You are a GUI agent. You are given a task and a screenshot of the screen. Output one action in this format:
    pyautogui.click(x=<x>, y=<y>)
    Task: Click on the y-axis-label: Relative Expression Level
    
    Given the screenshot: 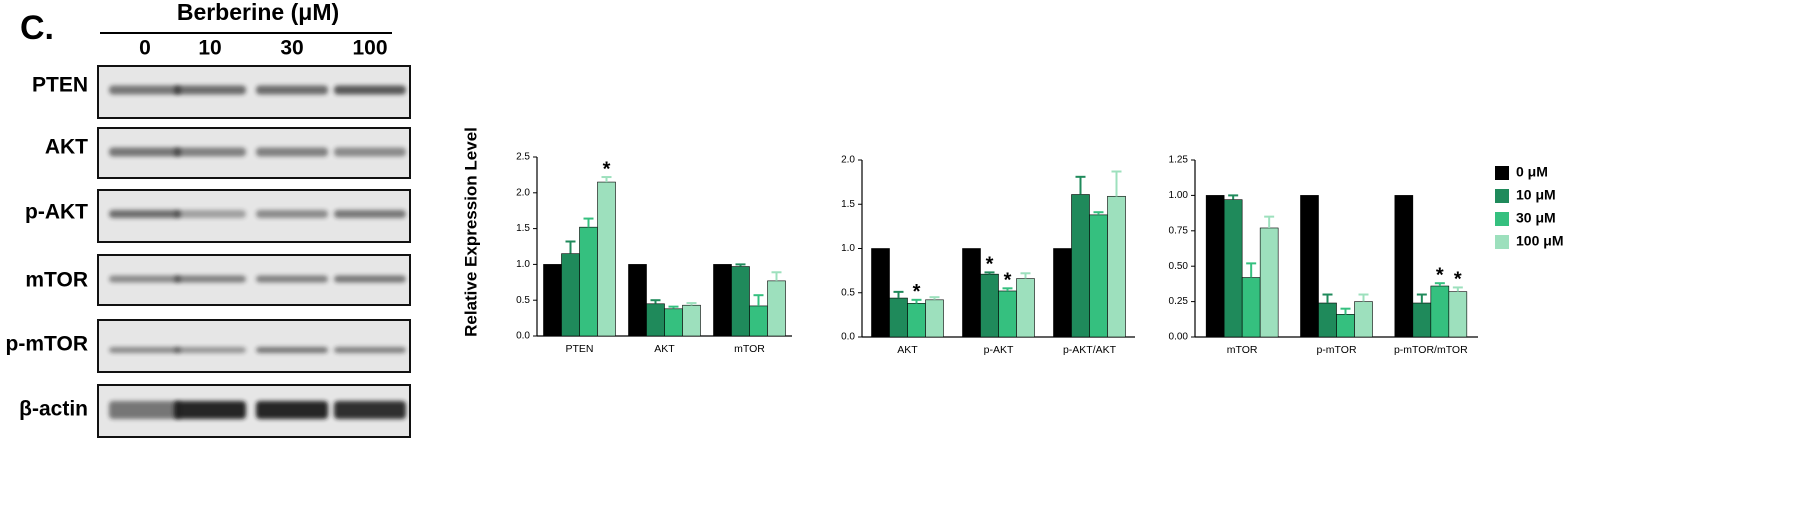 What is the action you would take?
    pyautogui.click(x=470, y=232)
    